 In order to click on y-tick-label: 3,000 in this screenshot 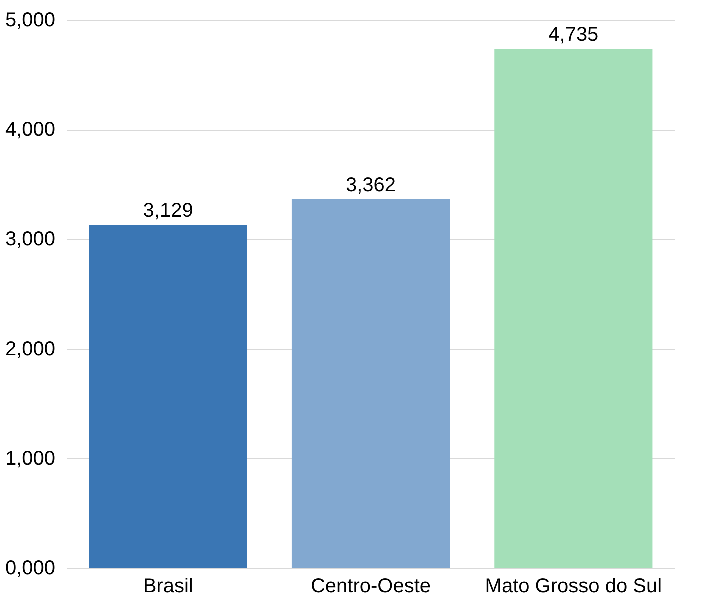, I will do `click(30, 239)`.